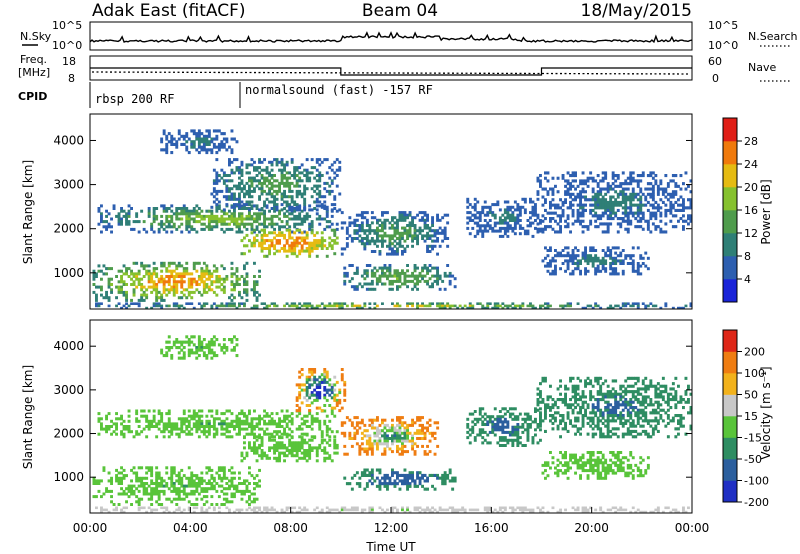 The image size is (800, 554). What do you see at coordinates (751, 187) in the screenshot?
I see `colorbar-tick-label: 20` at bounding box center [751, 187].